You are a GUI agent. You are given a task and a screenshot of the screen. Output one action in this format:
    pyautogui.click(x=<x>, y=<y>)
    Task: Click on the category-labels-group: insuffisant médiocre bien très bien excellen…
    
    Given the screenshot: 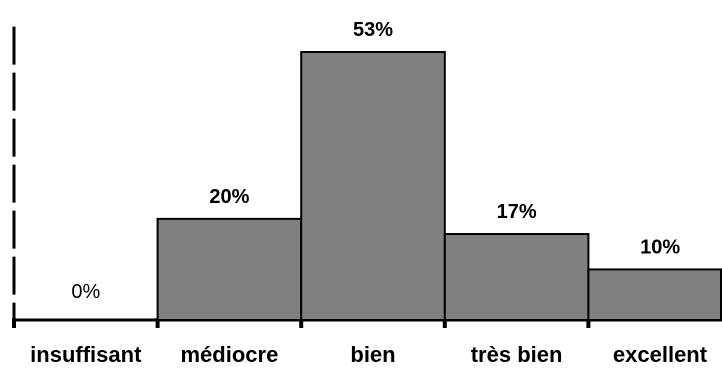 What is the action you would take?
    pyautogui.click(x=369, y=354)
    